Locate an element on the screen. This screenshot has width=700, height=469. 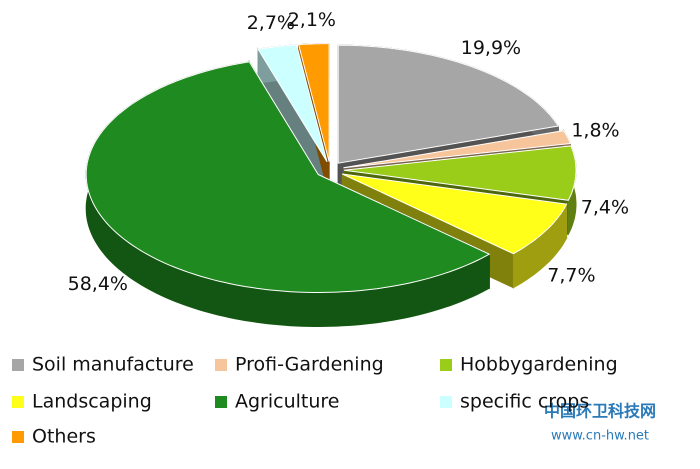
value-label: 2,1% is located at coordinates (312, 20).